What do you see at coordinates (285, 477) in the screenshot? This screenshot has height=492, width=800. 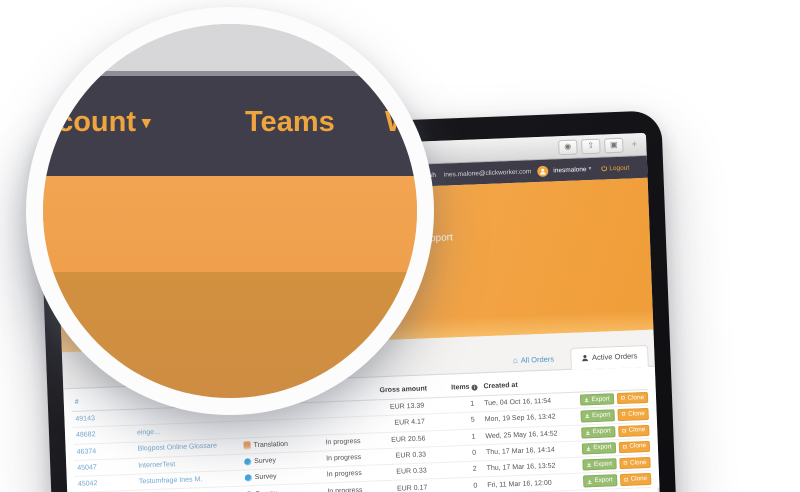 I see `order-type: Survey` at bounding box center [285, 477].